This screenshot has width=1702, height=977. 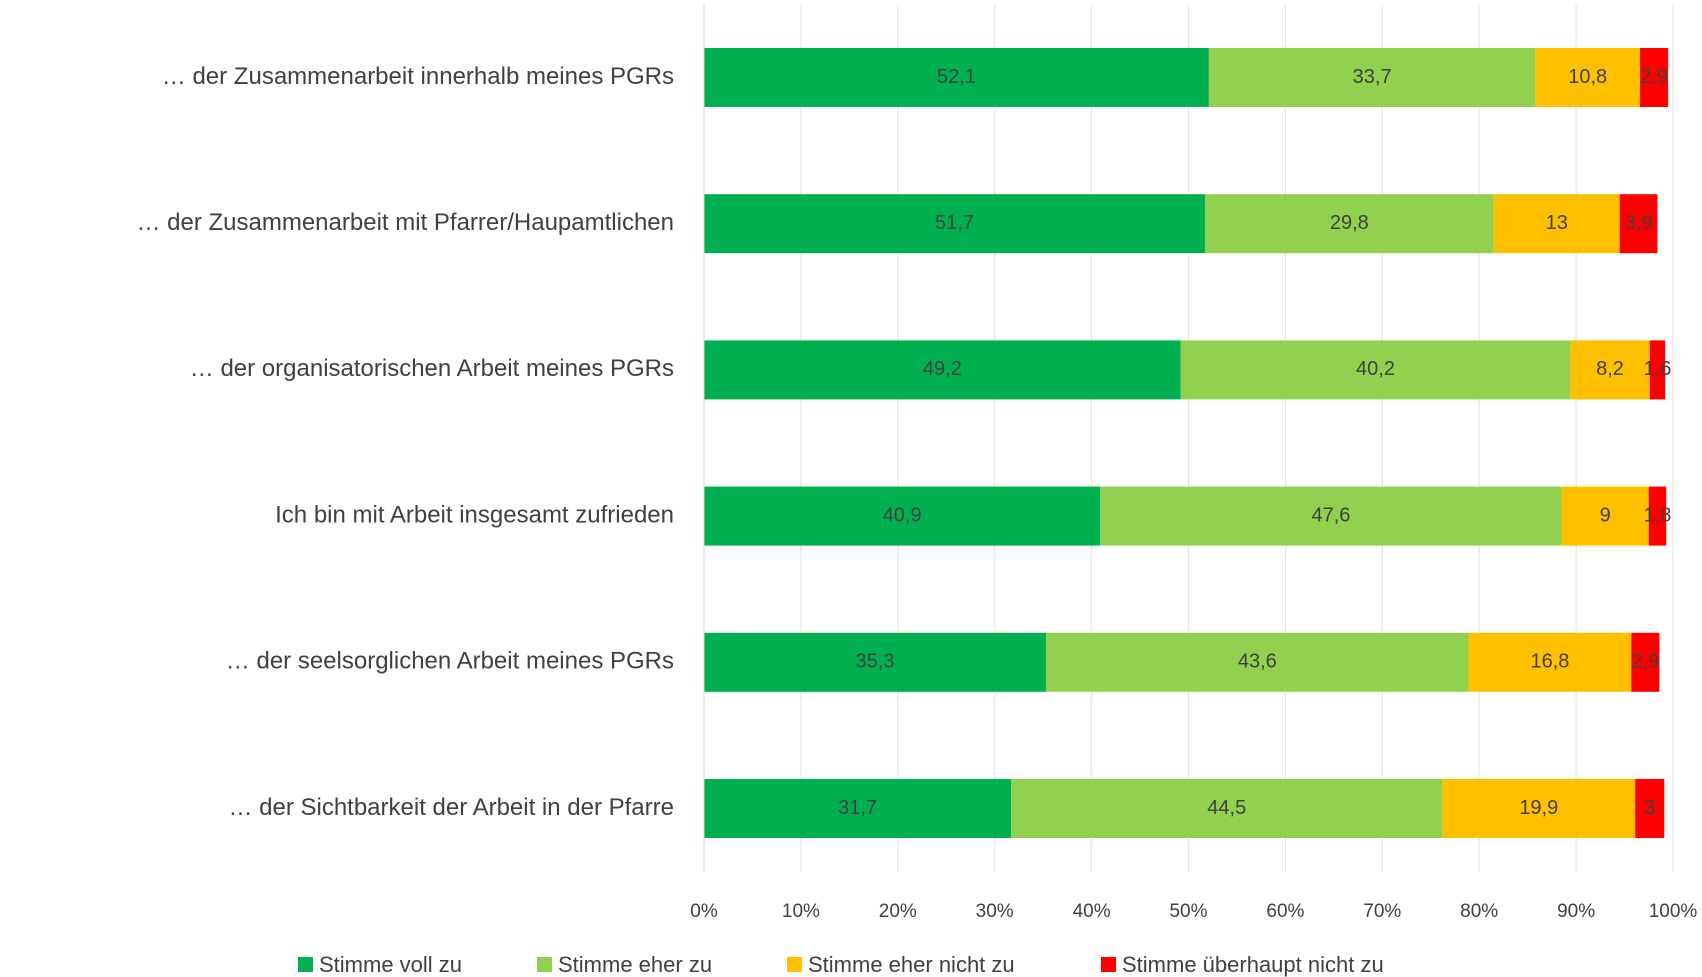 I want to click on data-label: 1,6, so click(x=1658, y=369).